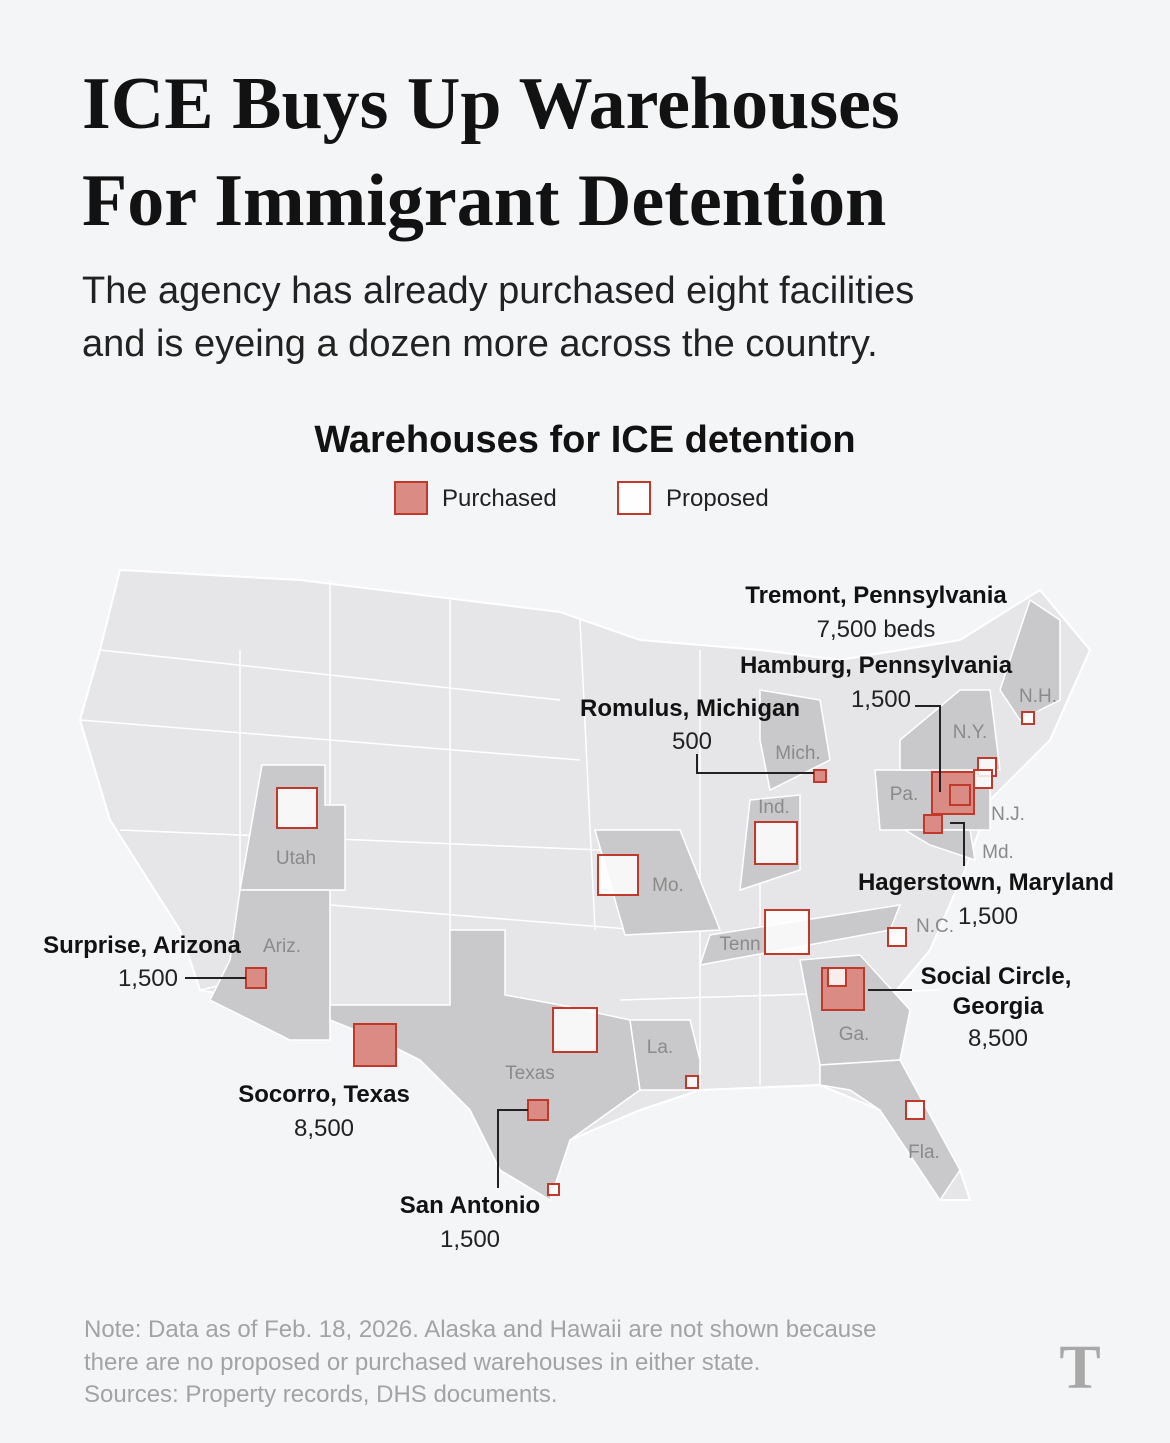 Image resolution: width=1170 pixels, height=1443 pixels. What do you see at coordinates (491, 104) in the screenshot?
I see `title: ICE Buys Up Warehouses` at bounding box center [491, 104].